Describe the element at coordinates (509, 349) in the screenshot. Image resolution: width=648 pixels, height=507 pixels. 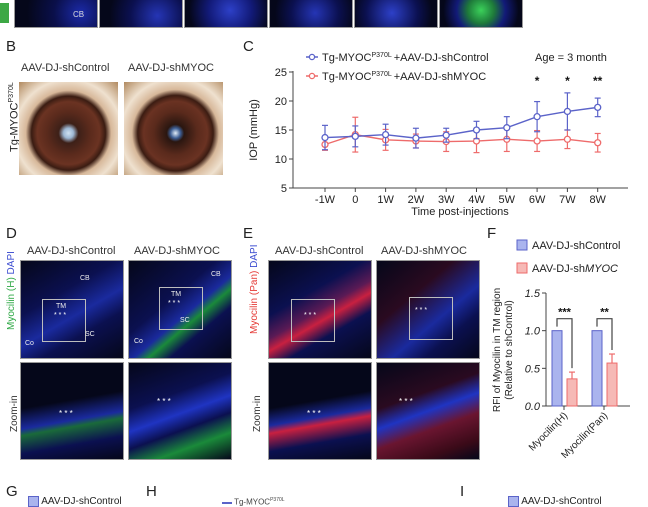
I see `chart-f-ylabel2: (Relative to shControl)` at that location.